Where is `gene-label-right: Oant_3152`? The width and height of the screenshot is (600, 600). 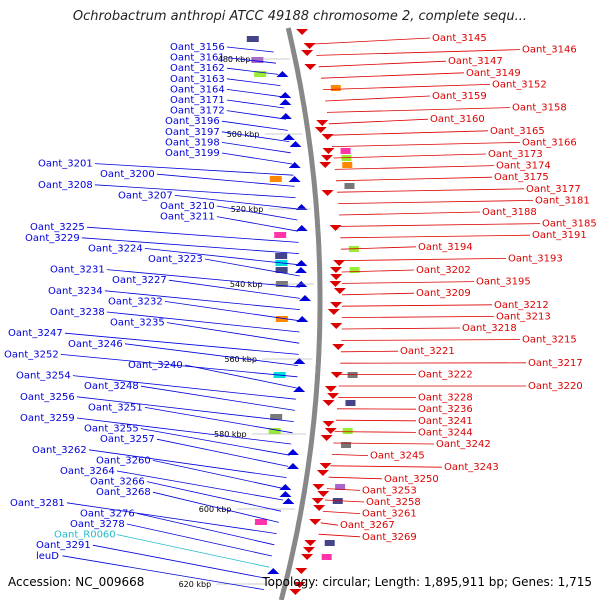
gene-label-right: Oant_3152 is located at coordinates (519, 84).